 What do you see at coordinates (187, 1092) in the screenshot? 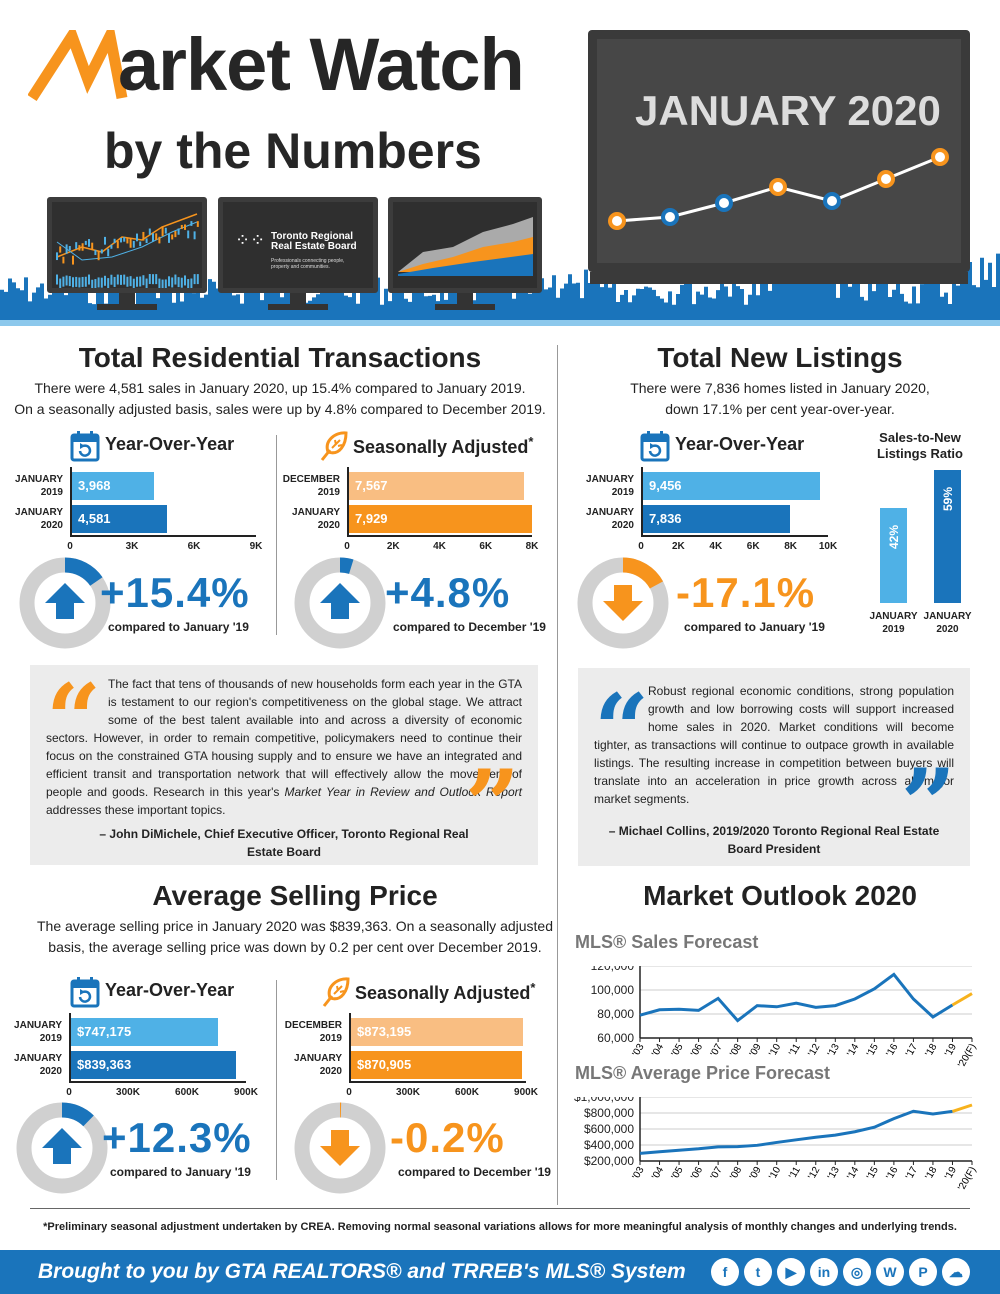
I see `axis-tick-label: 600K` at bounding box center [187, 1092].